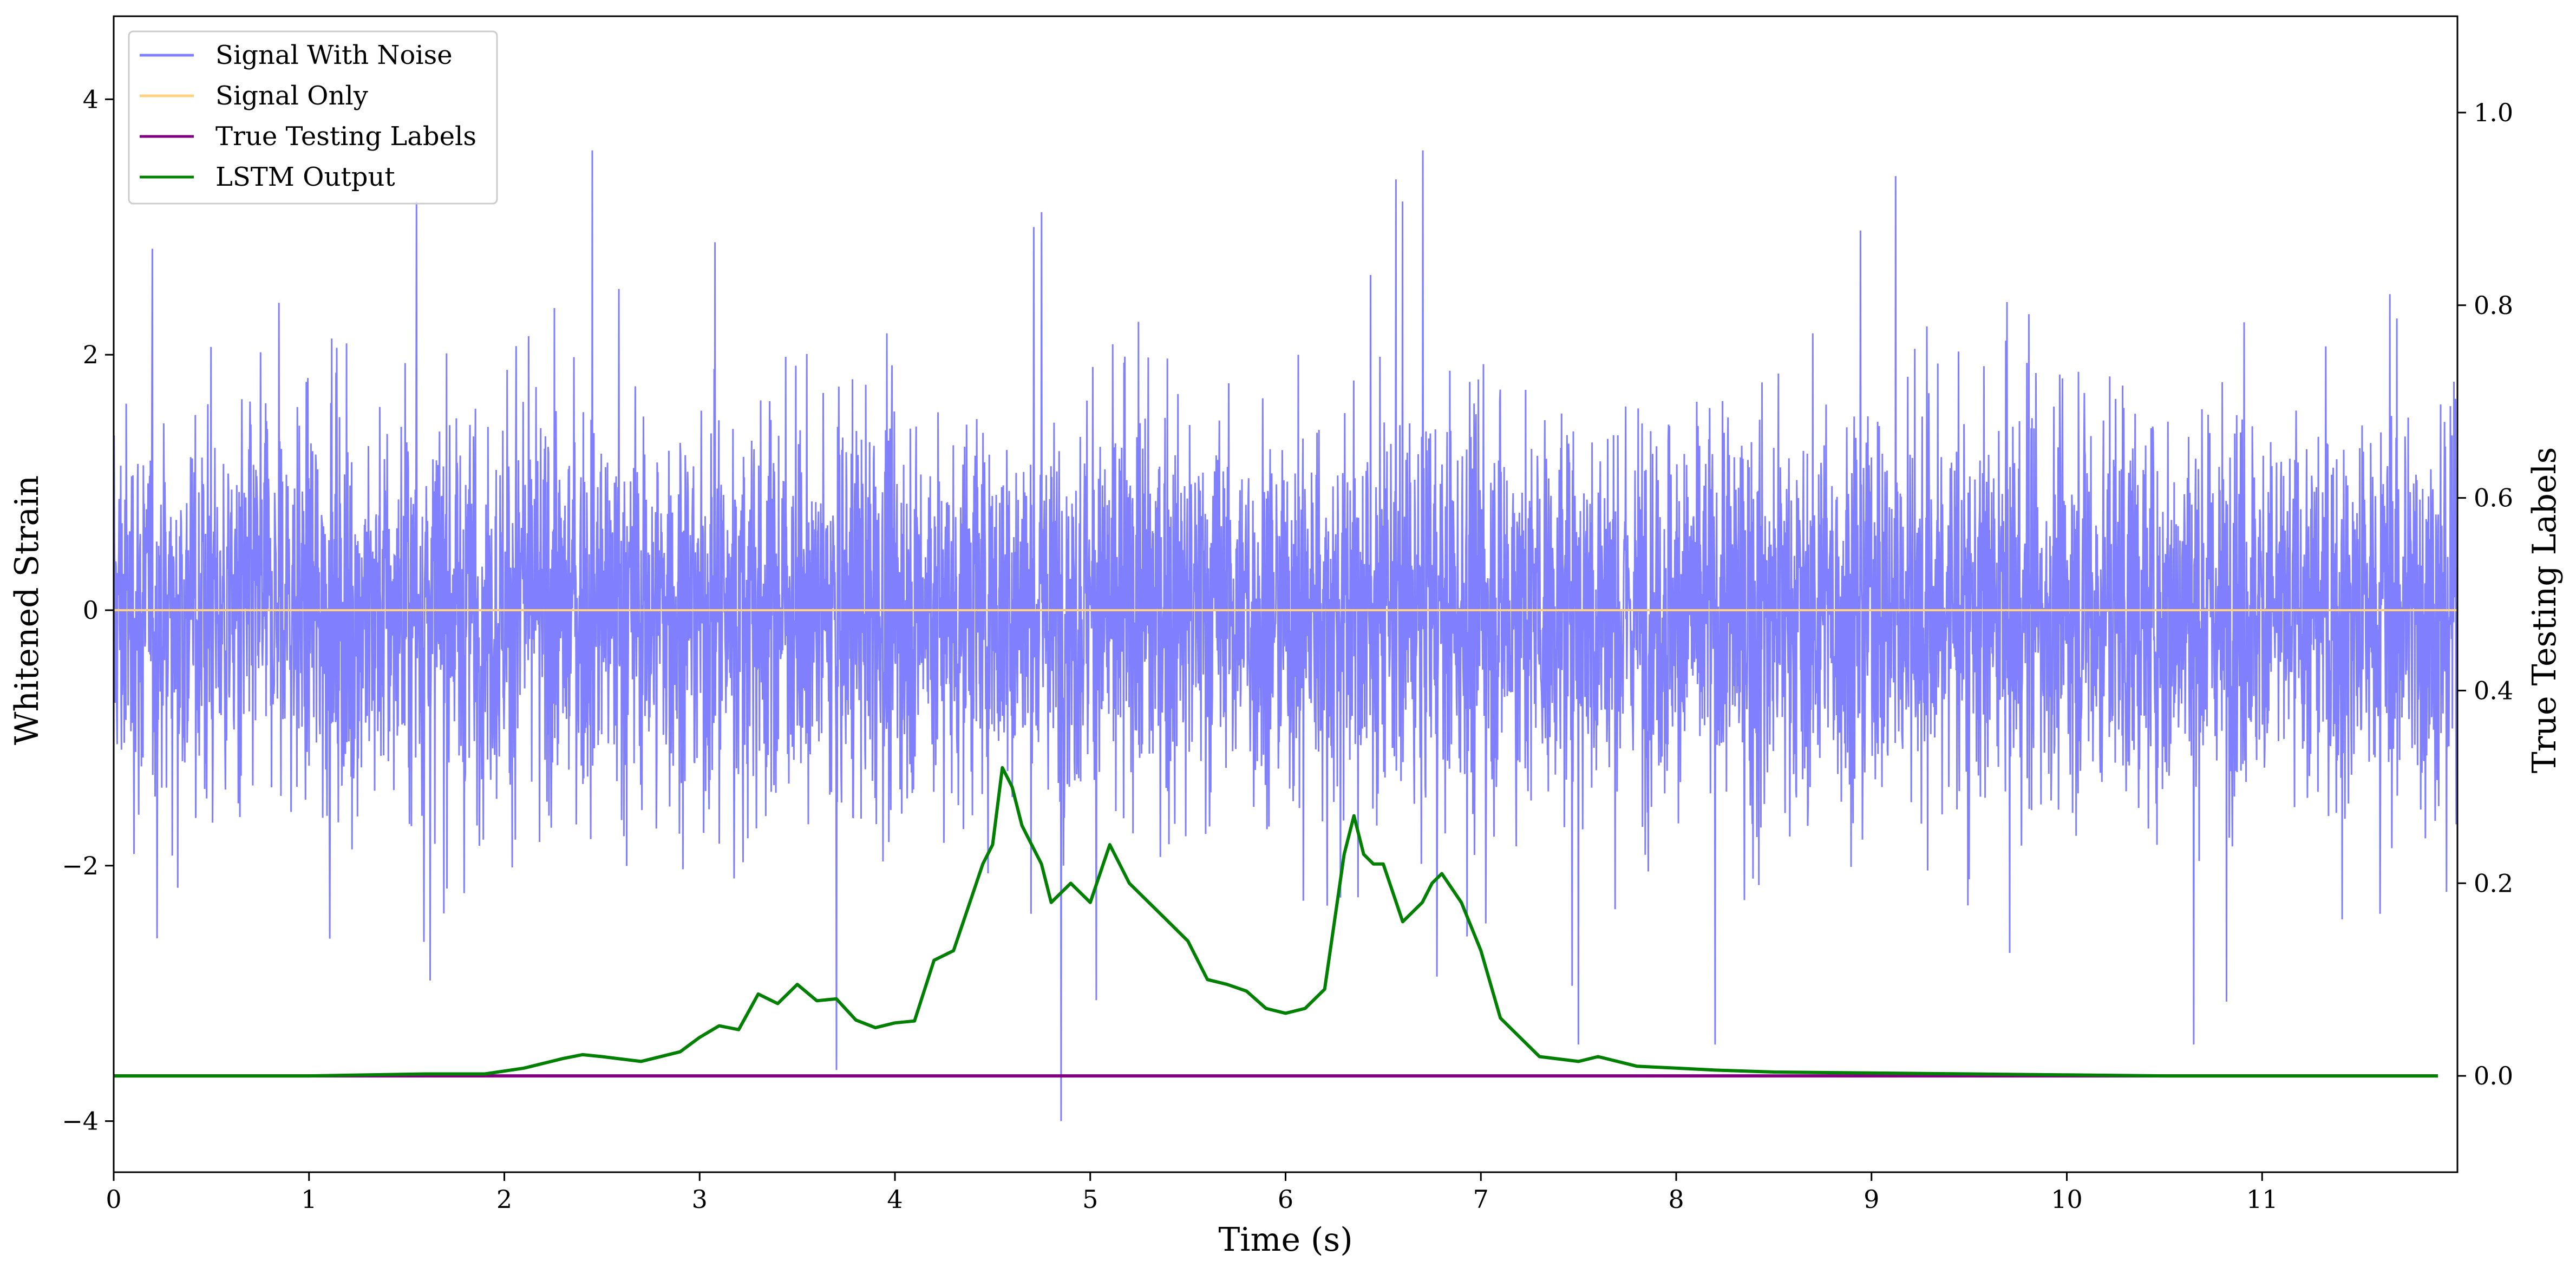 Image resolution: width=2576 pixels, height=1274 pixels. Describe the element at coordinates (2493, 690) in the screenshot. I see `y-right-tick-label: 0.4` at that location.